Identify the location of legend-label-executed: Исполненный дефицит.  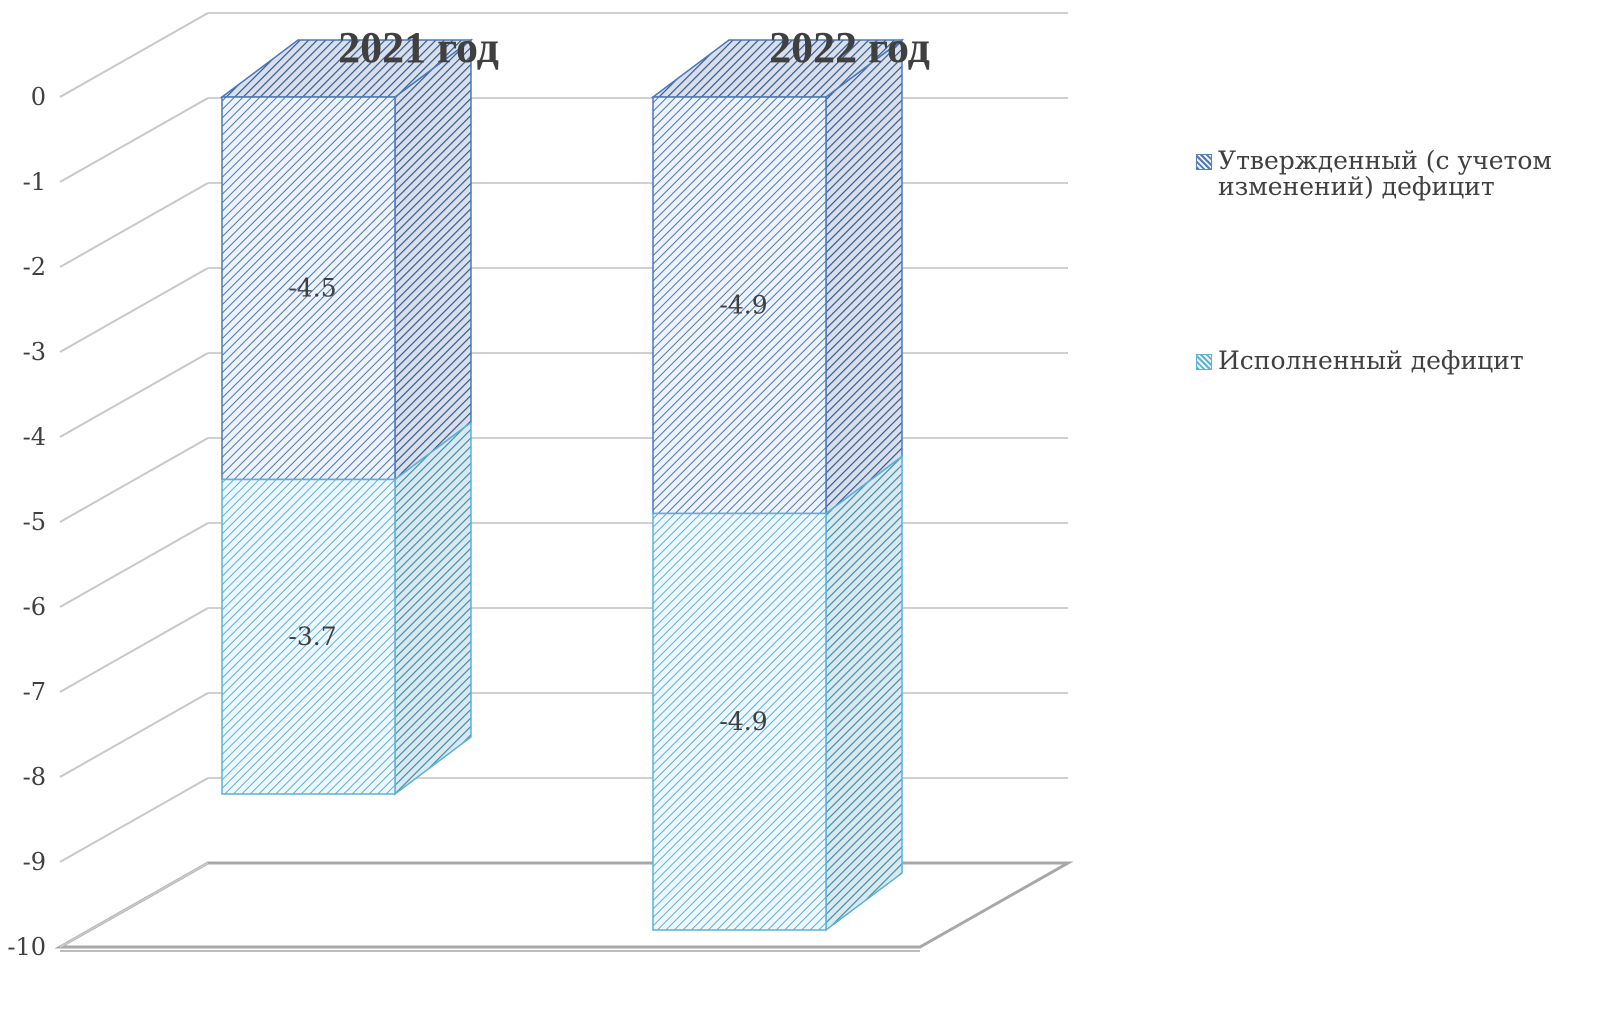
(1371, 360).